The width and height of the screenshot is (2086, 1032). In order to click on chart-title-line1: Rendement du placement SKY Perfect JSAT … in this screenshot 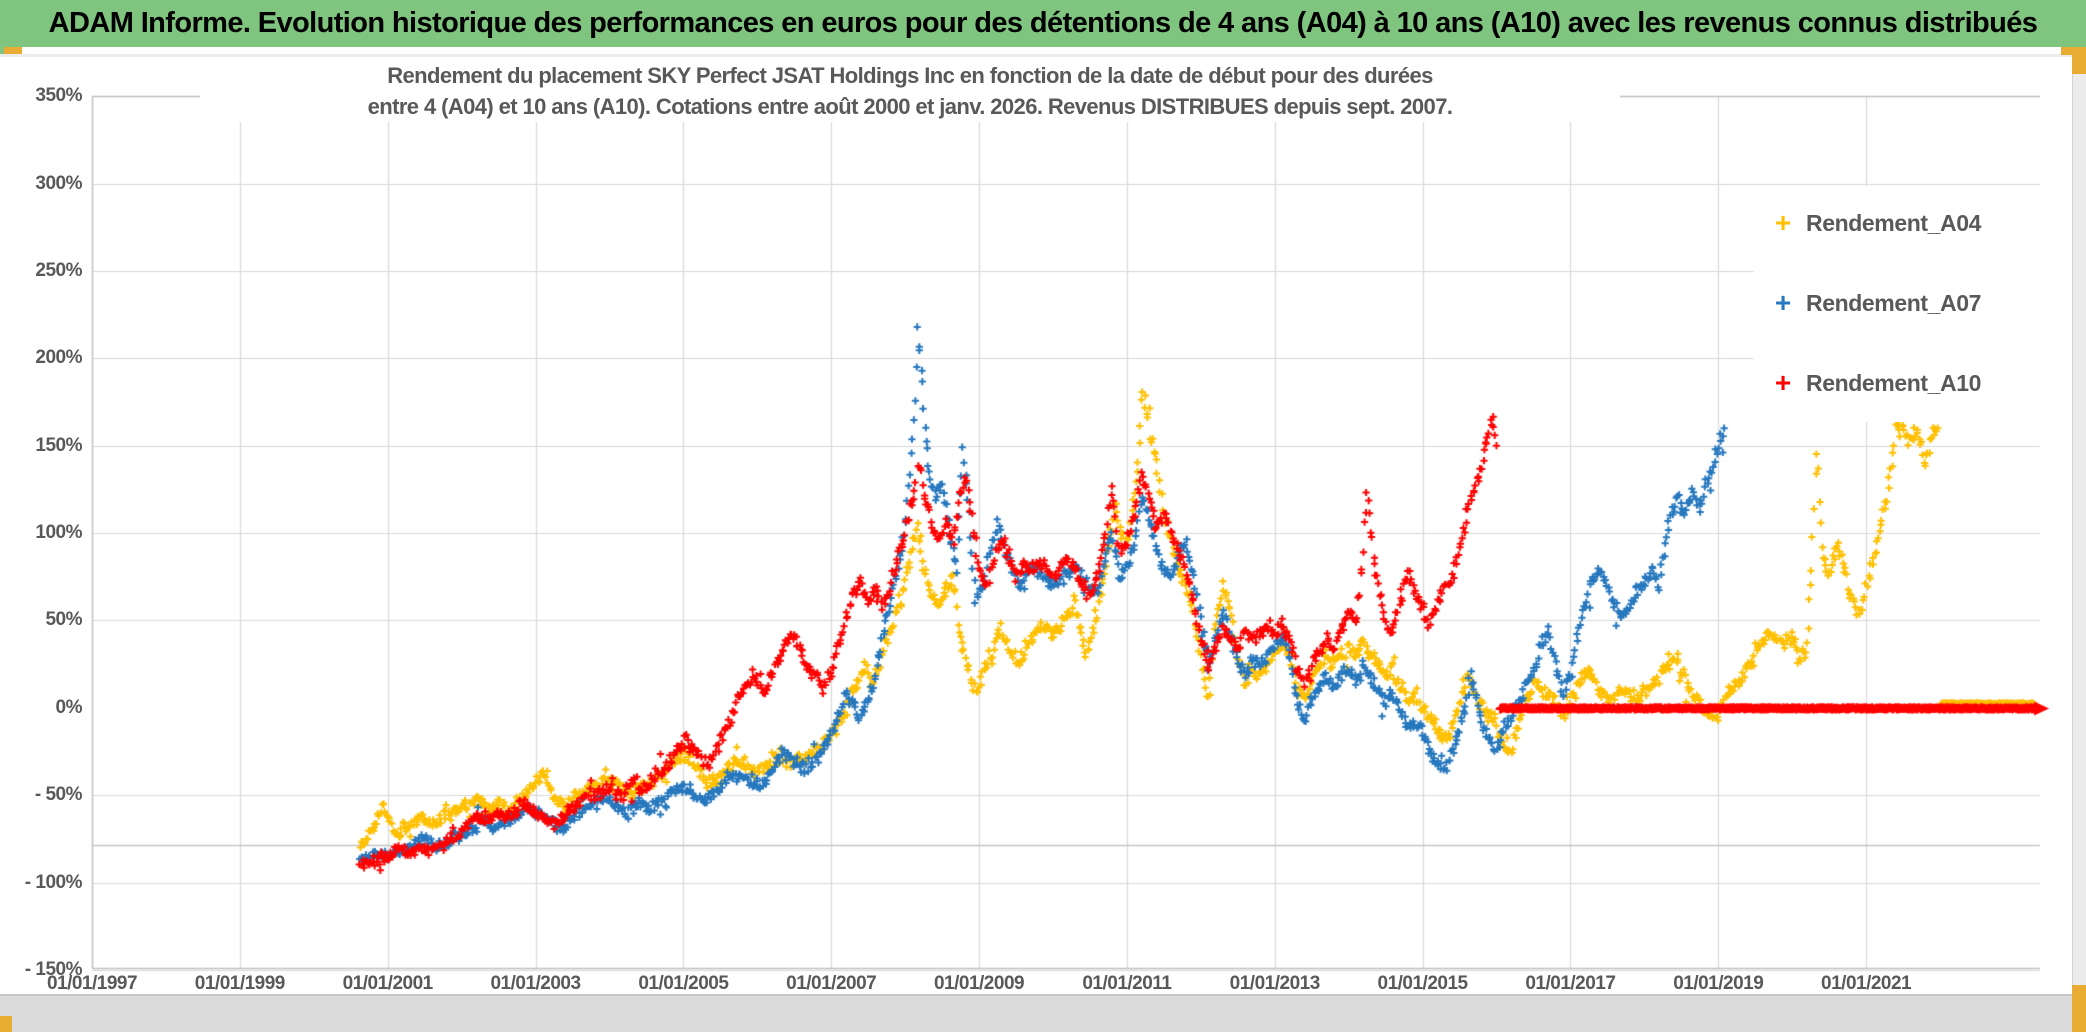, I will do `click(910, 75)`.